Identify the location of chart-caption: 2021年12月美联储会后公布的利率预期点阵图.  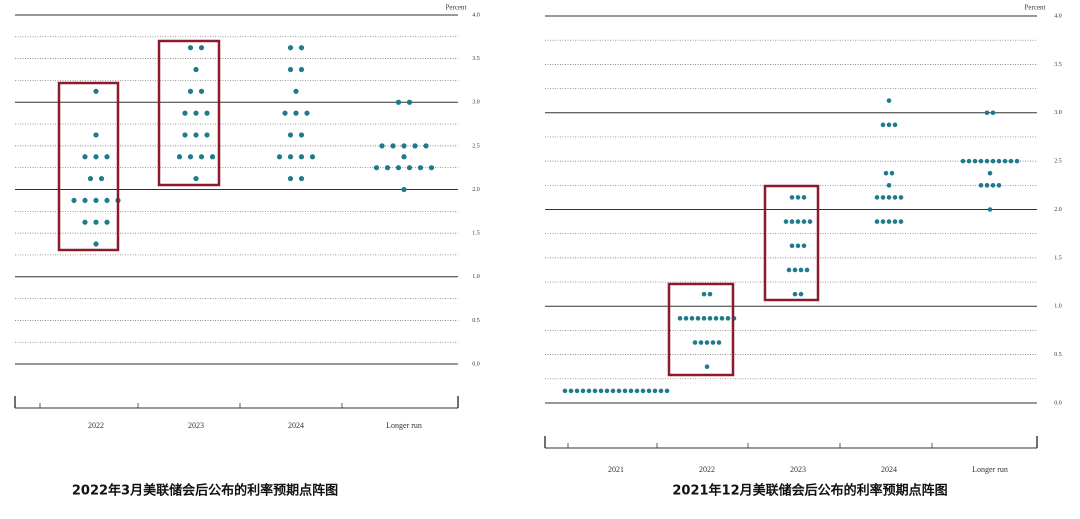
(809, 491).